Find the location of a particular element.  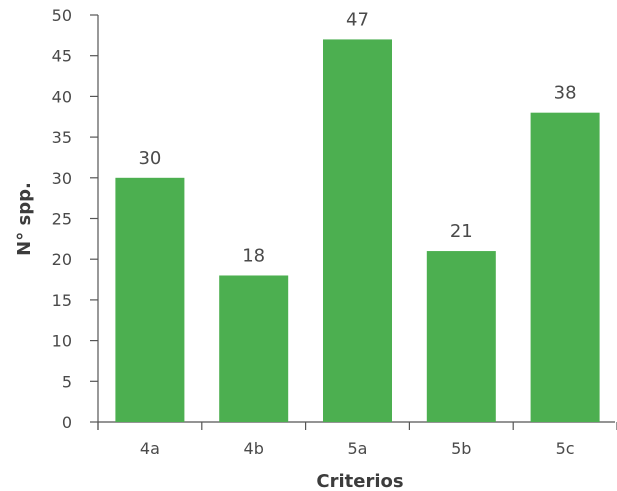

y-ticks: 0 5 10 15 20 25 30 35 40 45 50 is located at coordinates (75, 219).